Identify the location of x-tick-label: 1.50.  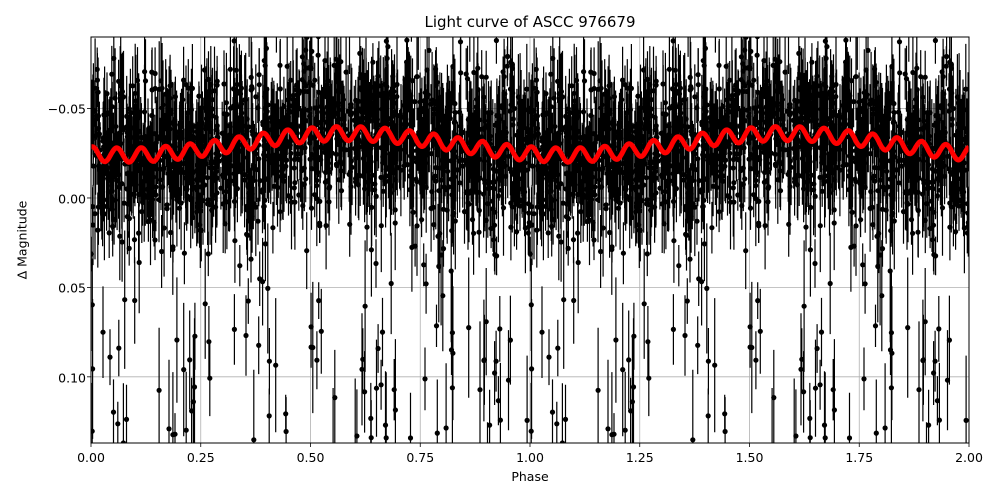
(749, 457).